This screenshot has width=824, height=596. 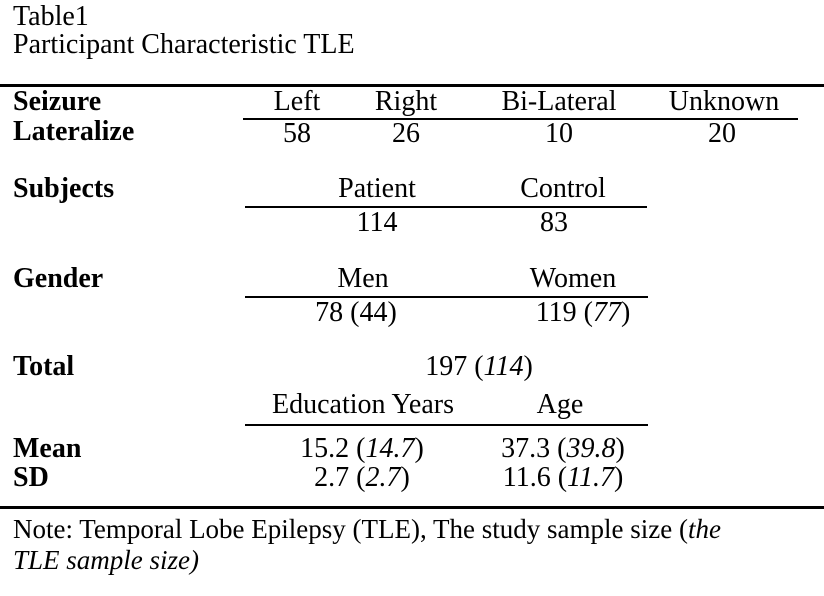 I want to click on table-bottom-rule, so click(x=412, y=507).